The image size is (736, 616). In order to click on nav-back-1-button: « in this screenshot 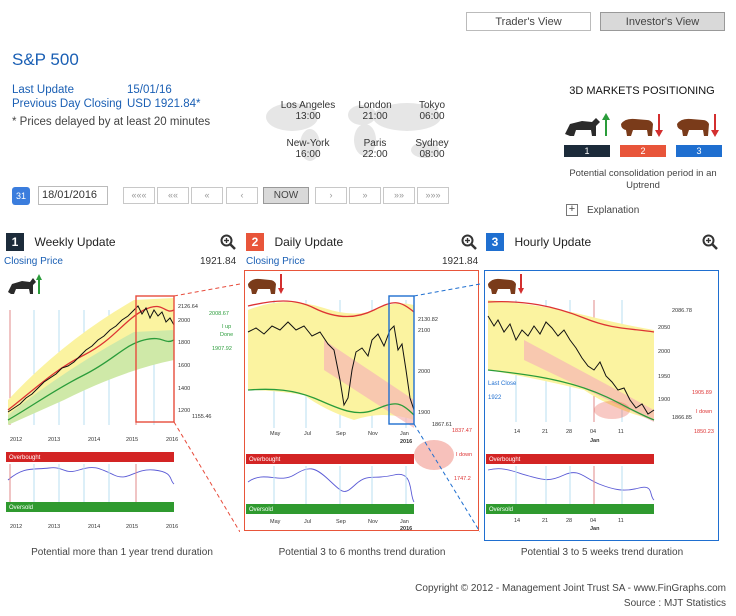, I will do `click(207, 195)`.